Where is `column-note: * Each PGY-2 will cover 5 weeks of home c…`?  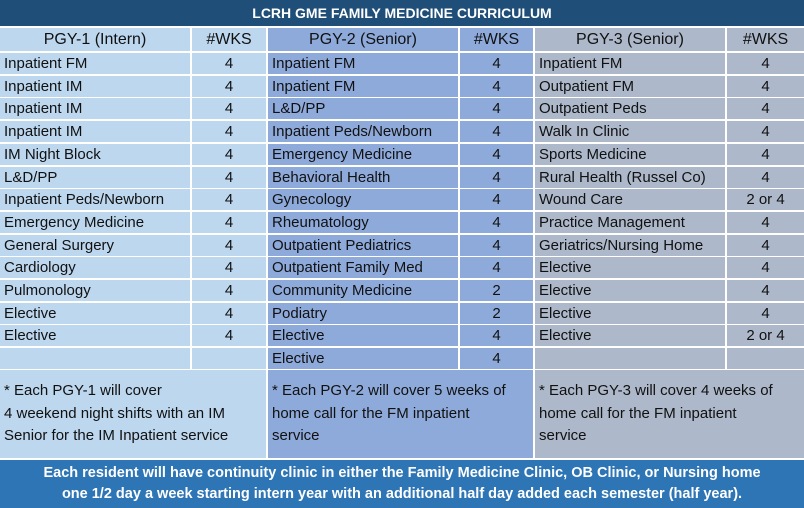 column-note: * Each PGY-2 will cover 5 weeks of home c… is located at coordinates (400, 414).